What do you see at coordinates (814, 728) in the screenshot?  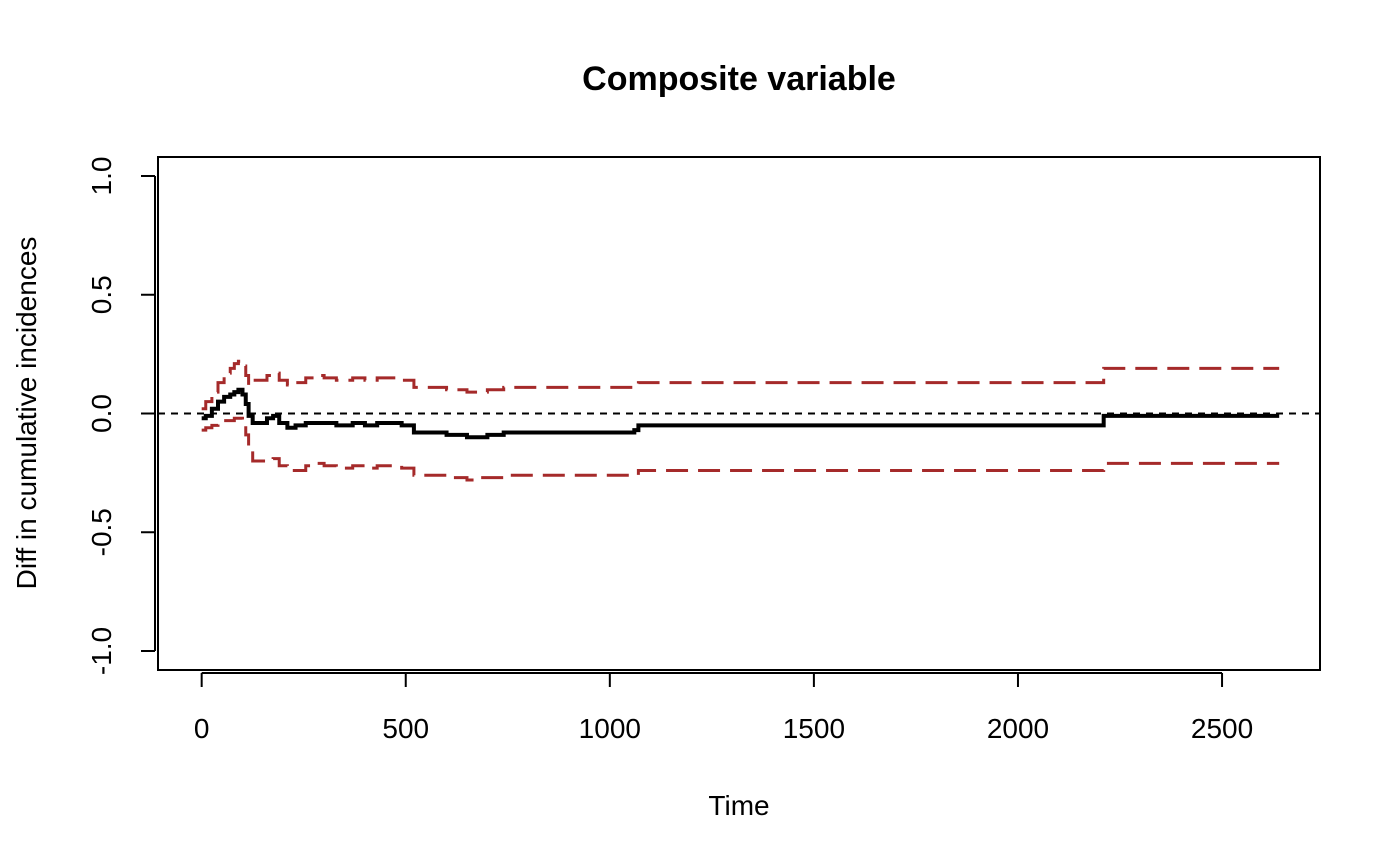 I see `x-tick-label: 1500` at bounding box center [814, 728].